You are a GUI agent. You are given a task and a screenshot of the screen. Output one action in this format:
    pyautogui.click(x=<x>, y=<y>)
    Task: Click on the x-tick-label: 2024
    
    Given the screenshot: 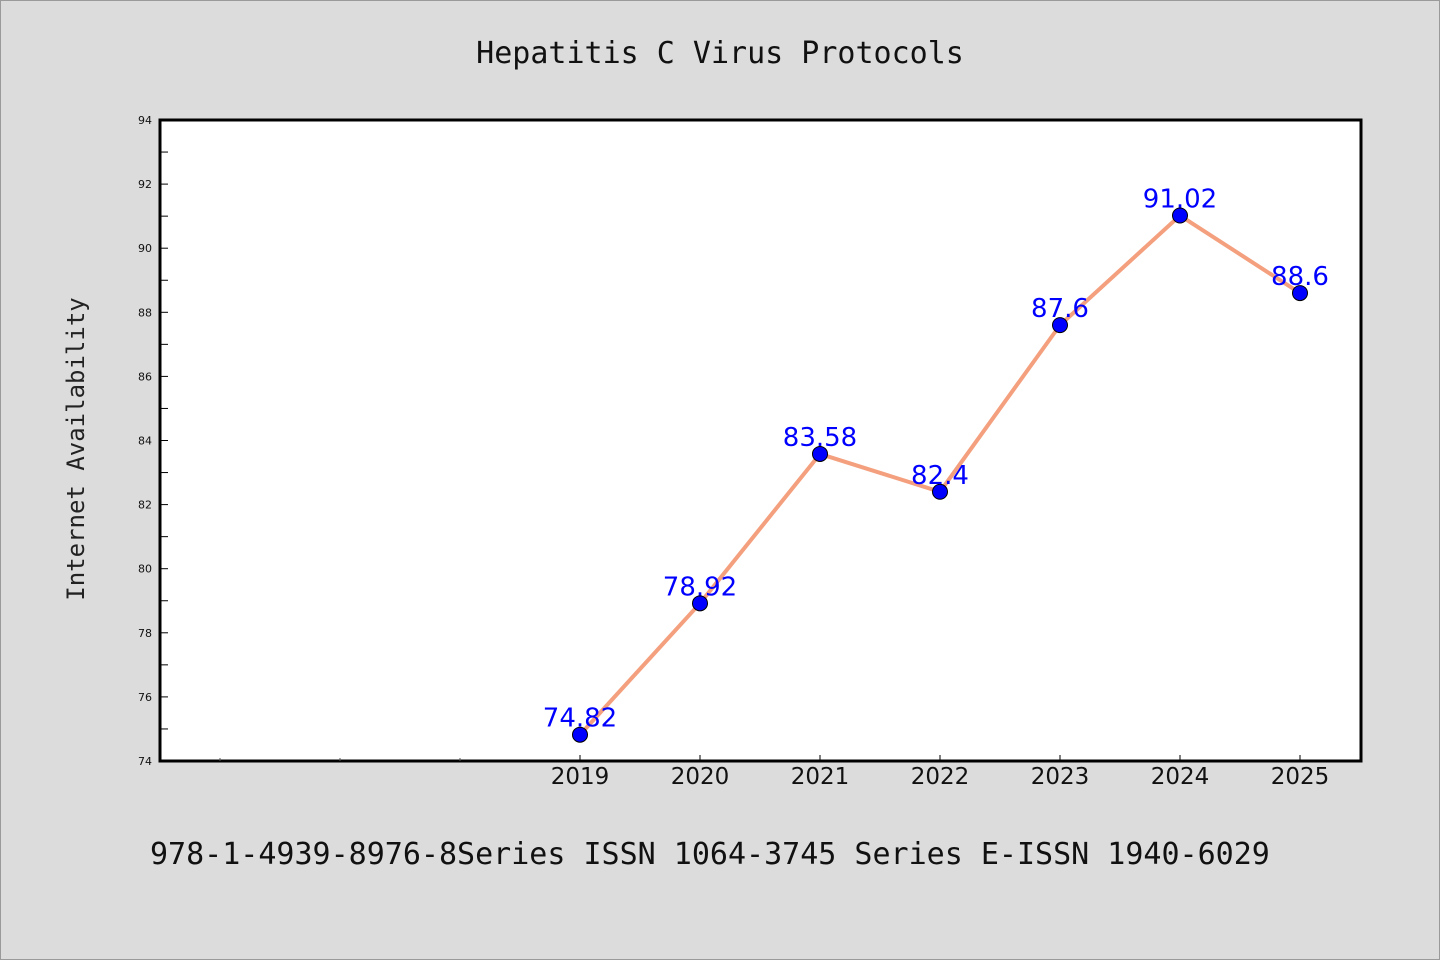 What is the action you would take?
    pyautogui.click(x=1180, y=777)
    